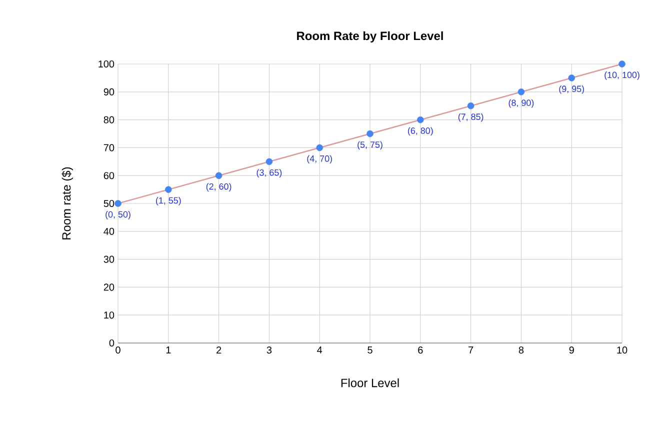  Describe the element at coordinates (109, 287) in the screenshot. I see `y-tick-label: 20` at that location.